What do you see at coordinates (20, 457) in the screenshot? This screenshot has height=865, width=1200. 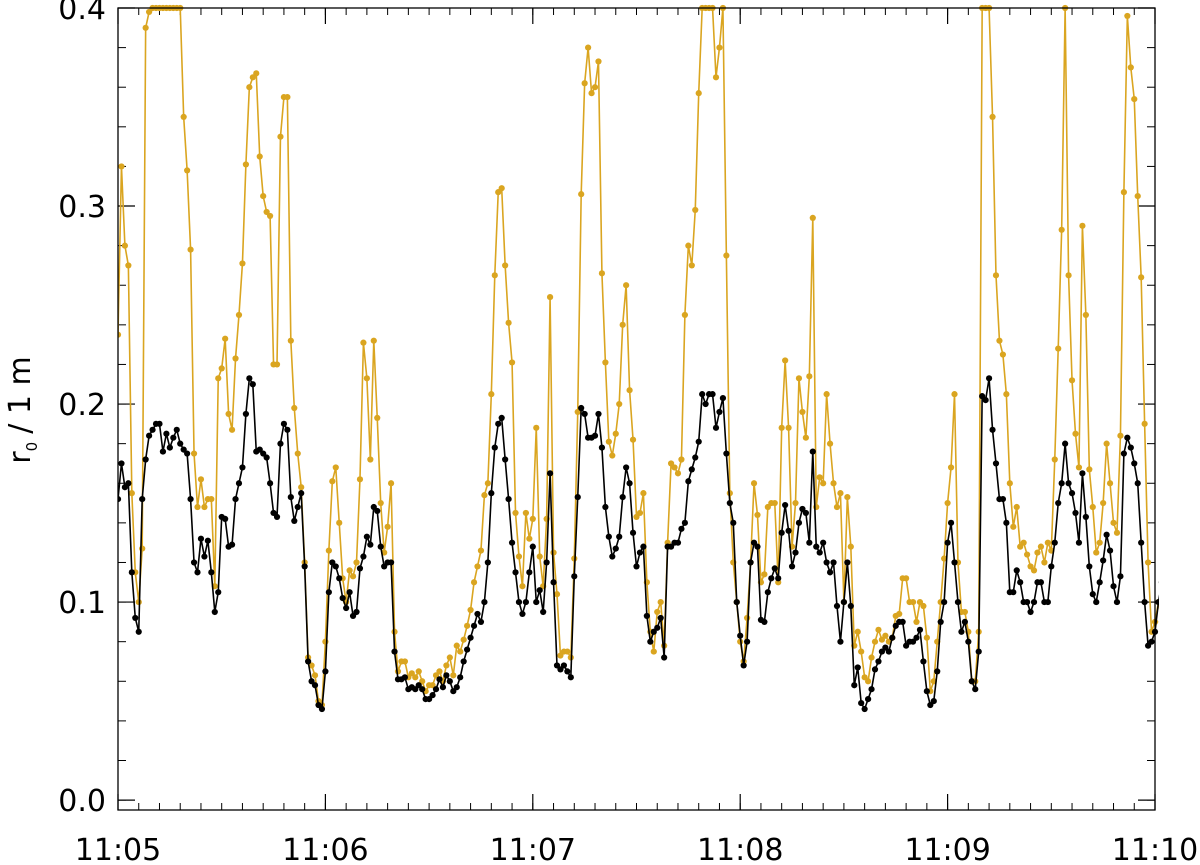 I see `y-axis-label-main: r` at bounding box center [20, 457].